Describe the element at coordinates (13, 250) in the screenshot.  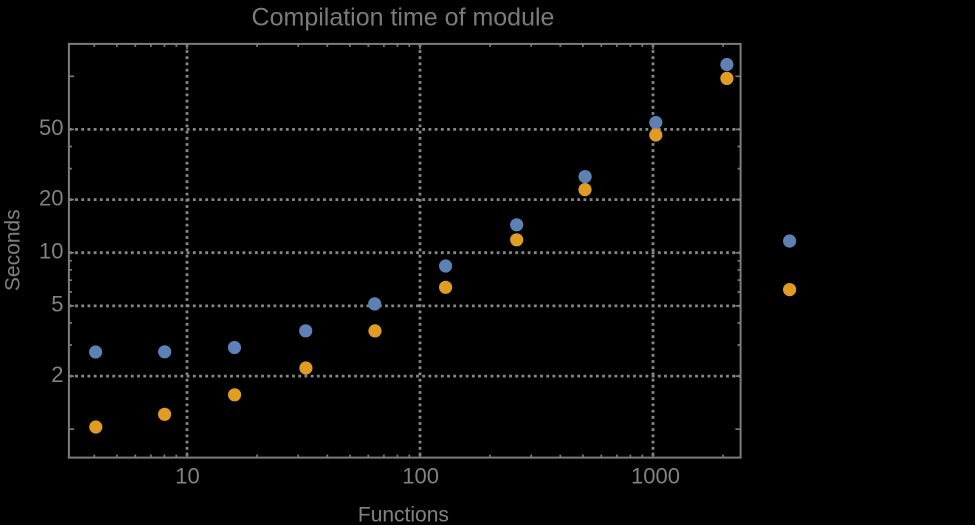
I see `svg-text: Seconds` at that location.